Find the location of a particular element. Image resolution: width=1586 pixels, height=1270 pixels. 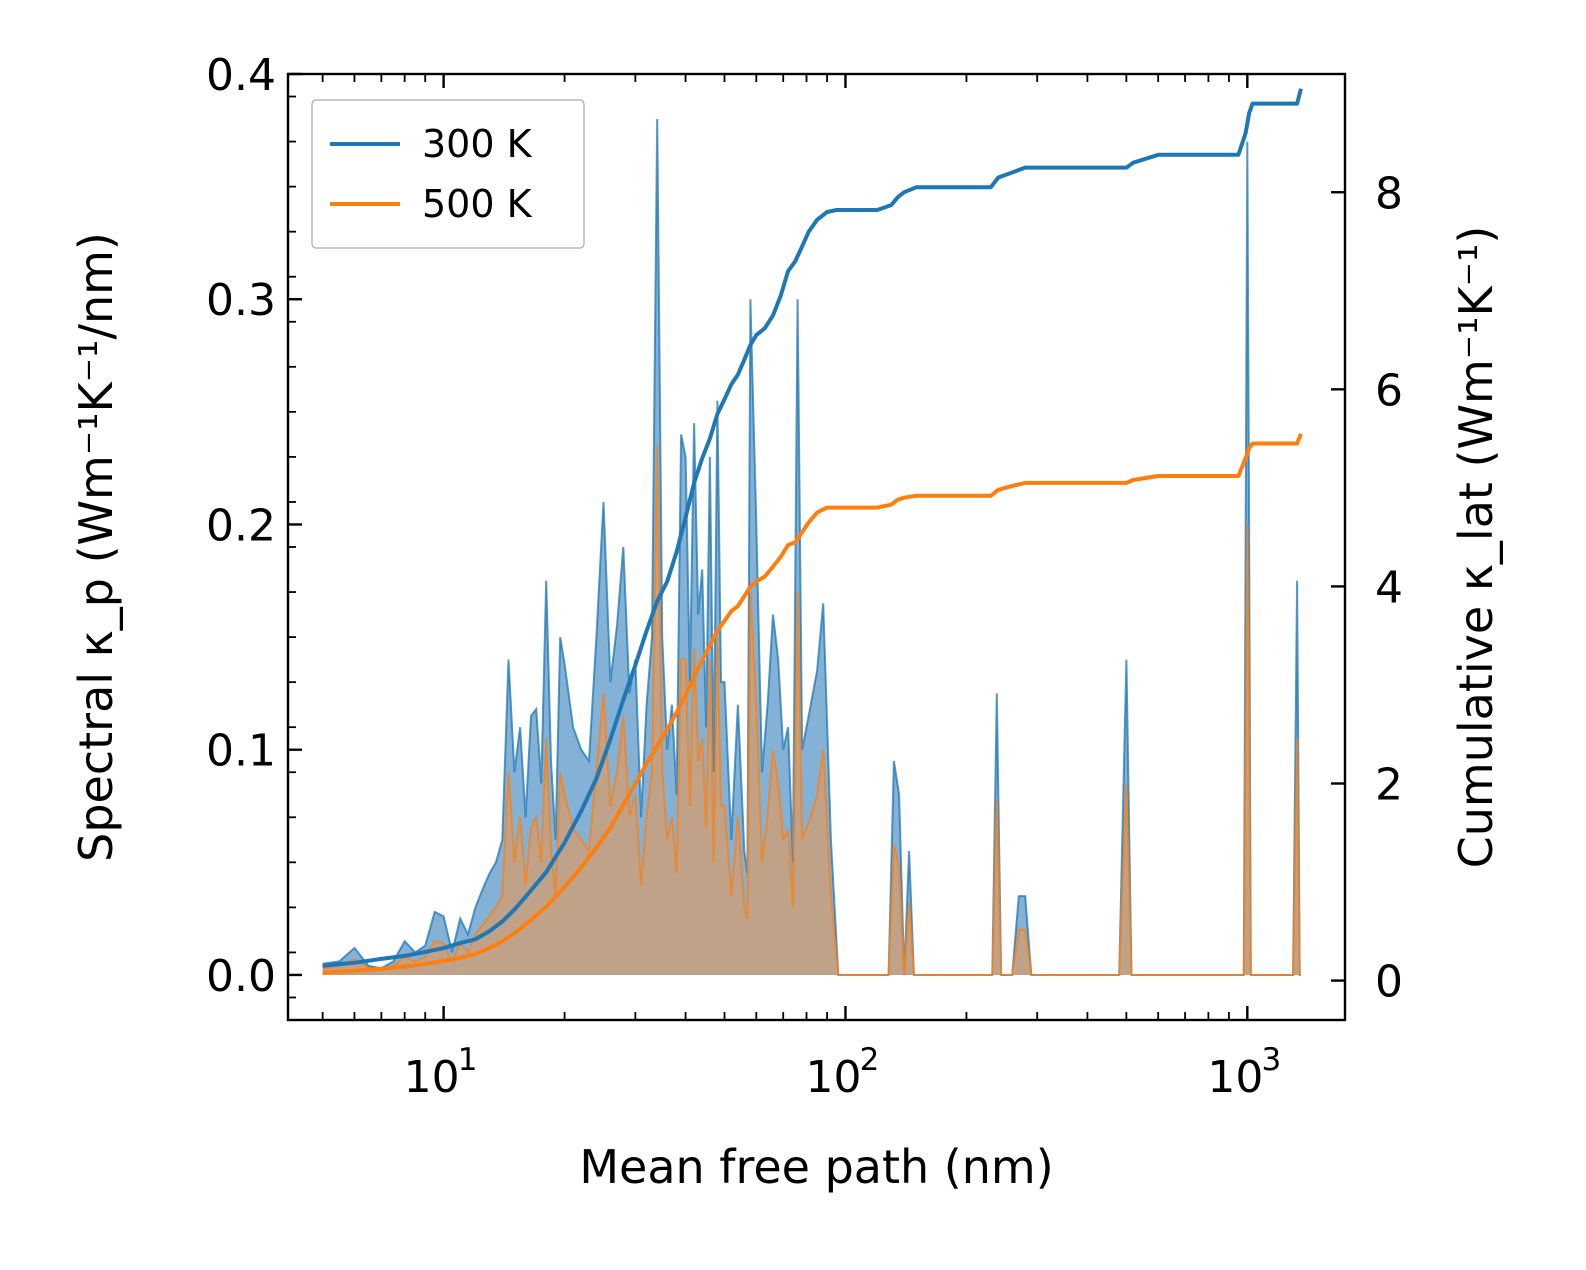

legend: 300 K 500 K is located at coordinates (448, 174).